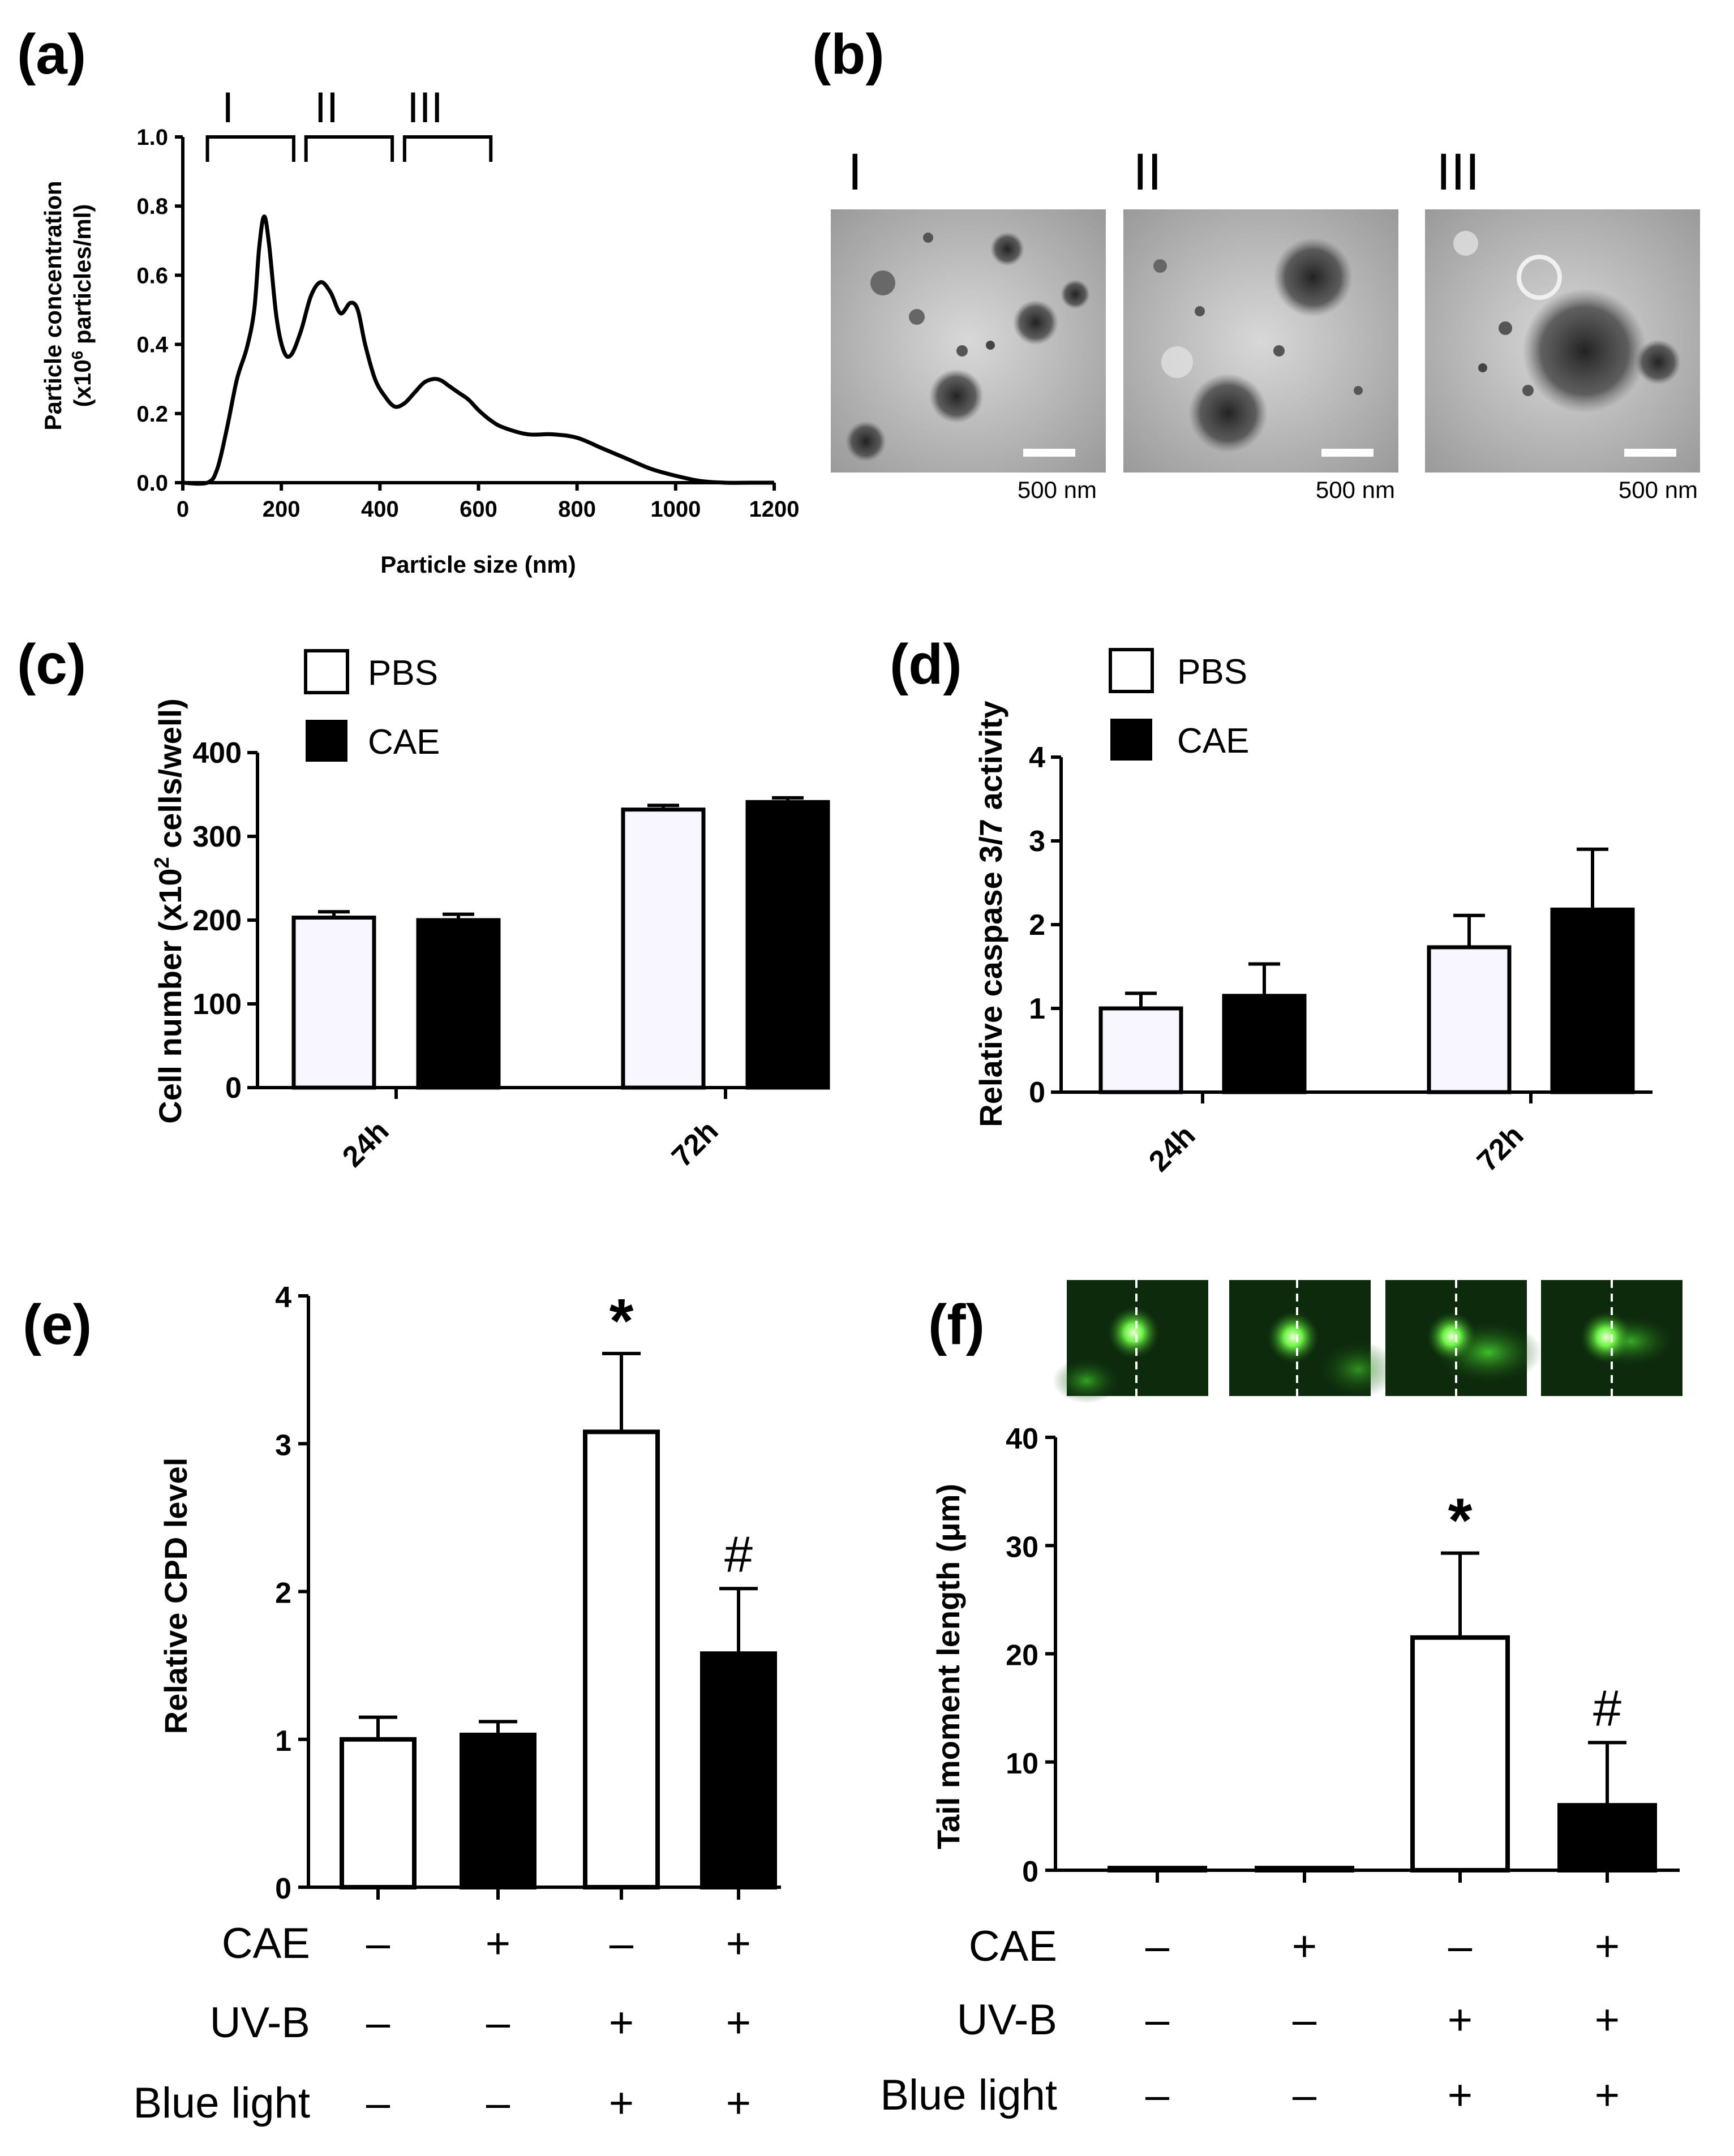  What do you see at coordinates (1022, 1763) in the screenshot?
I see `ytick-label: 10` at bounding box center [1022, 1763].